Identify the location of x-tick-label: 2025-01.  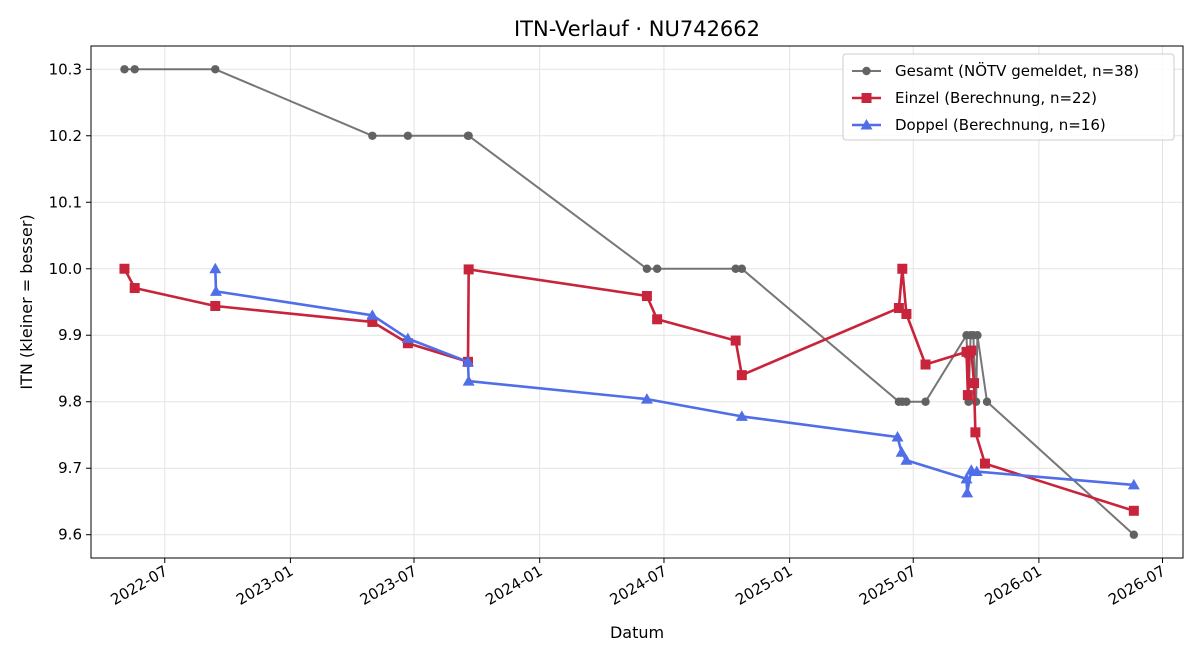
(763, 585).